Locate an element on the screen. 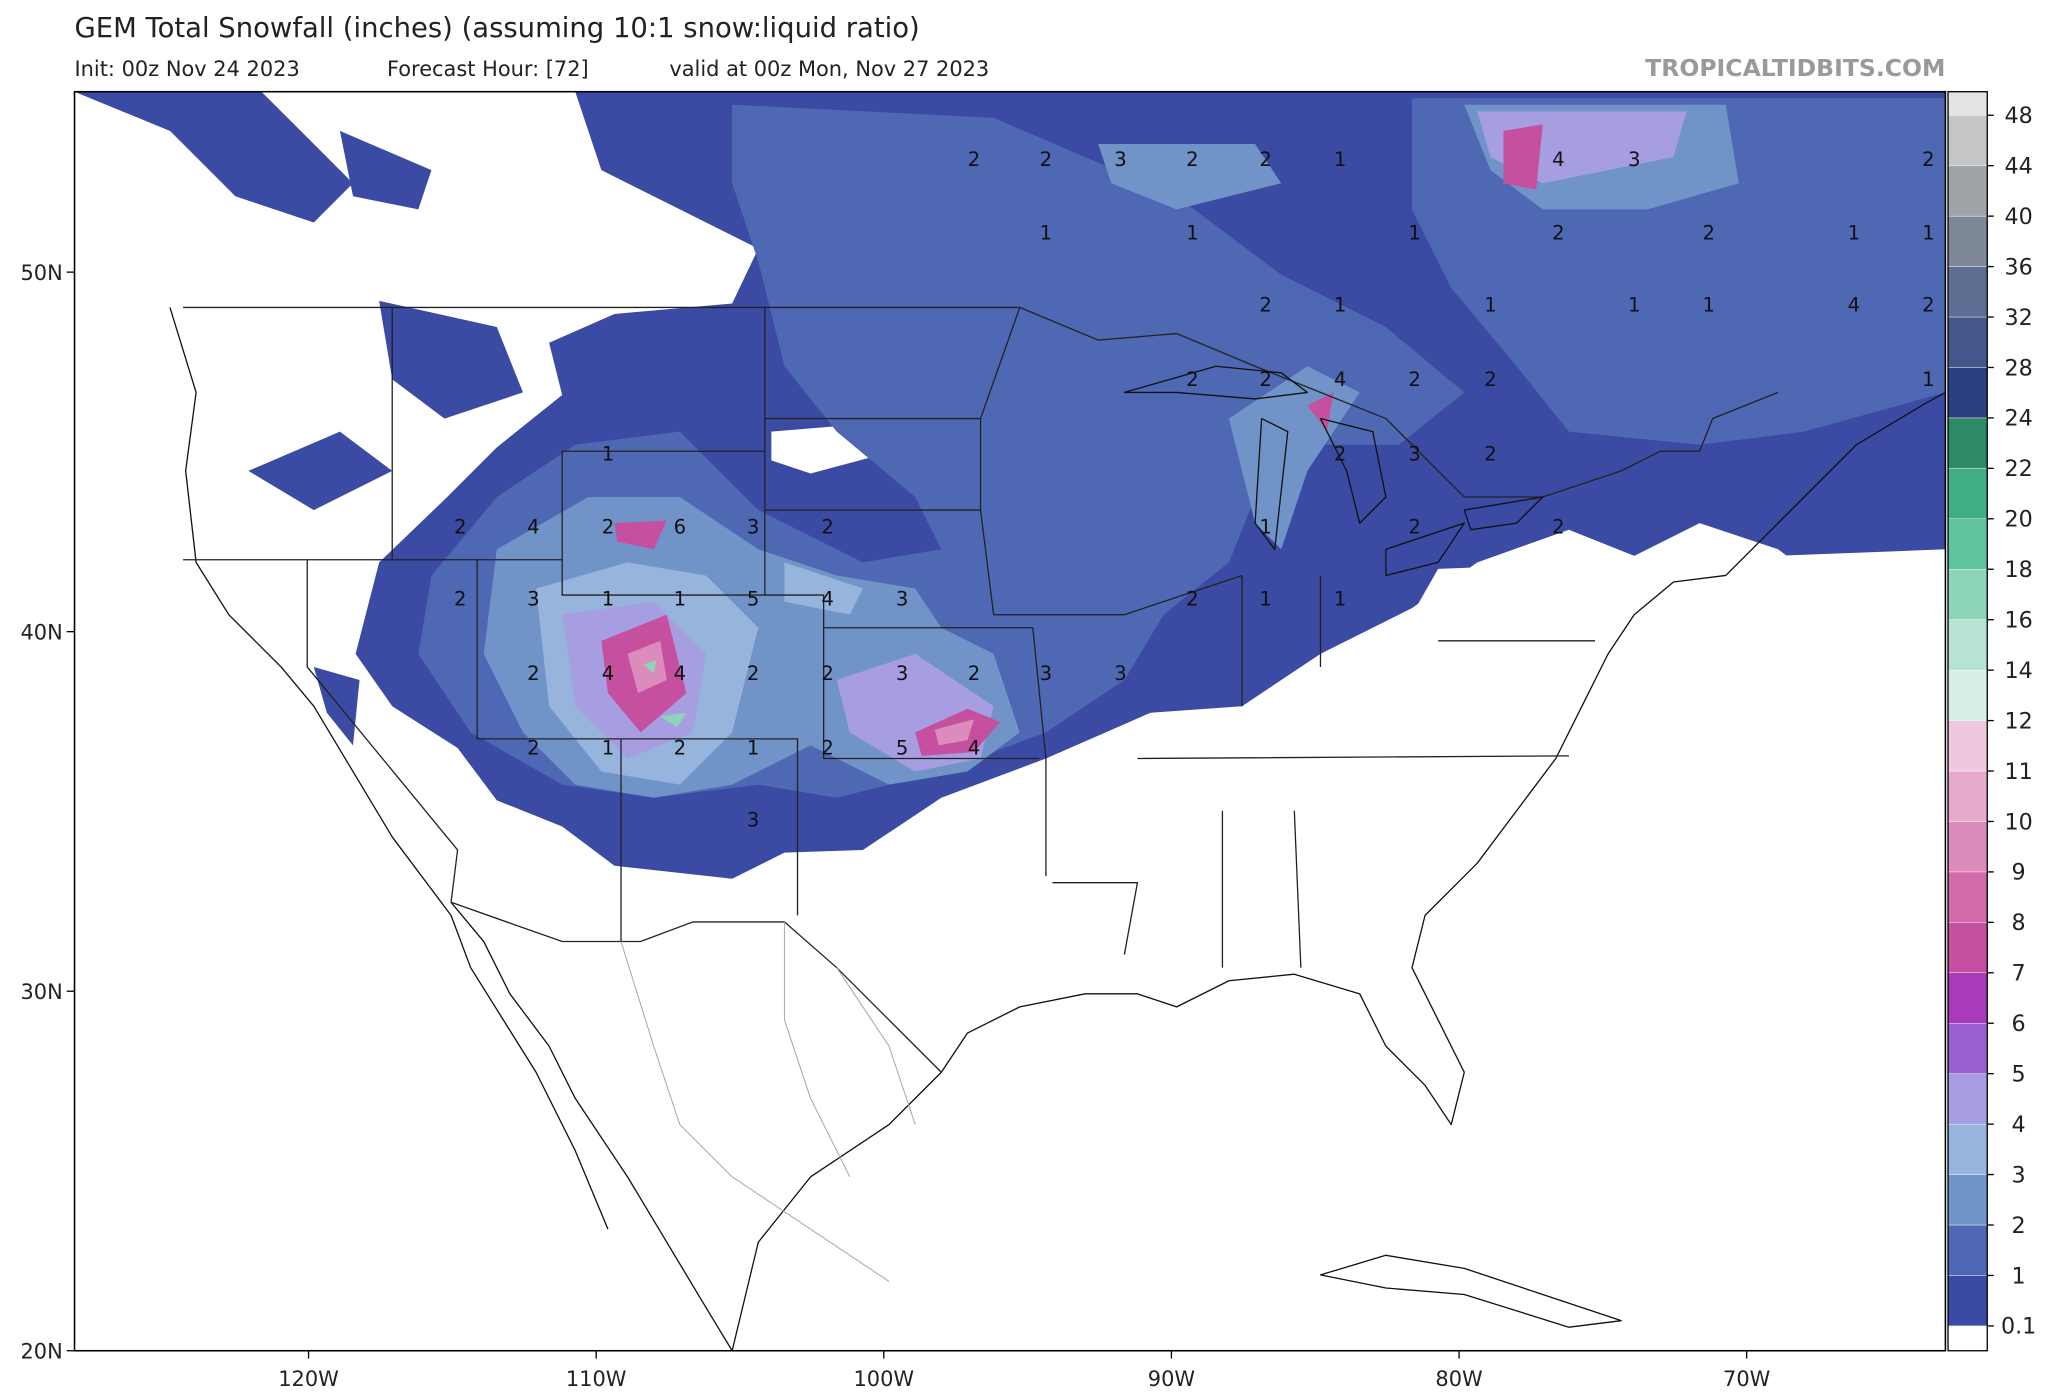  colorbar-tick-label: 10 is located at coordinates (2018, 822).